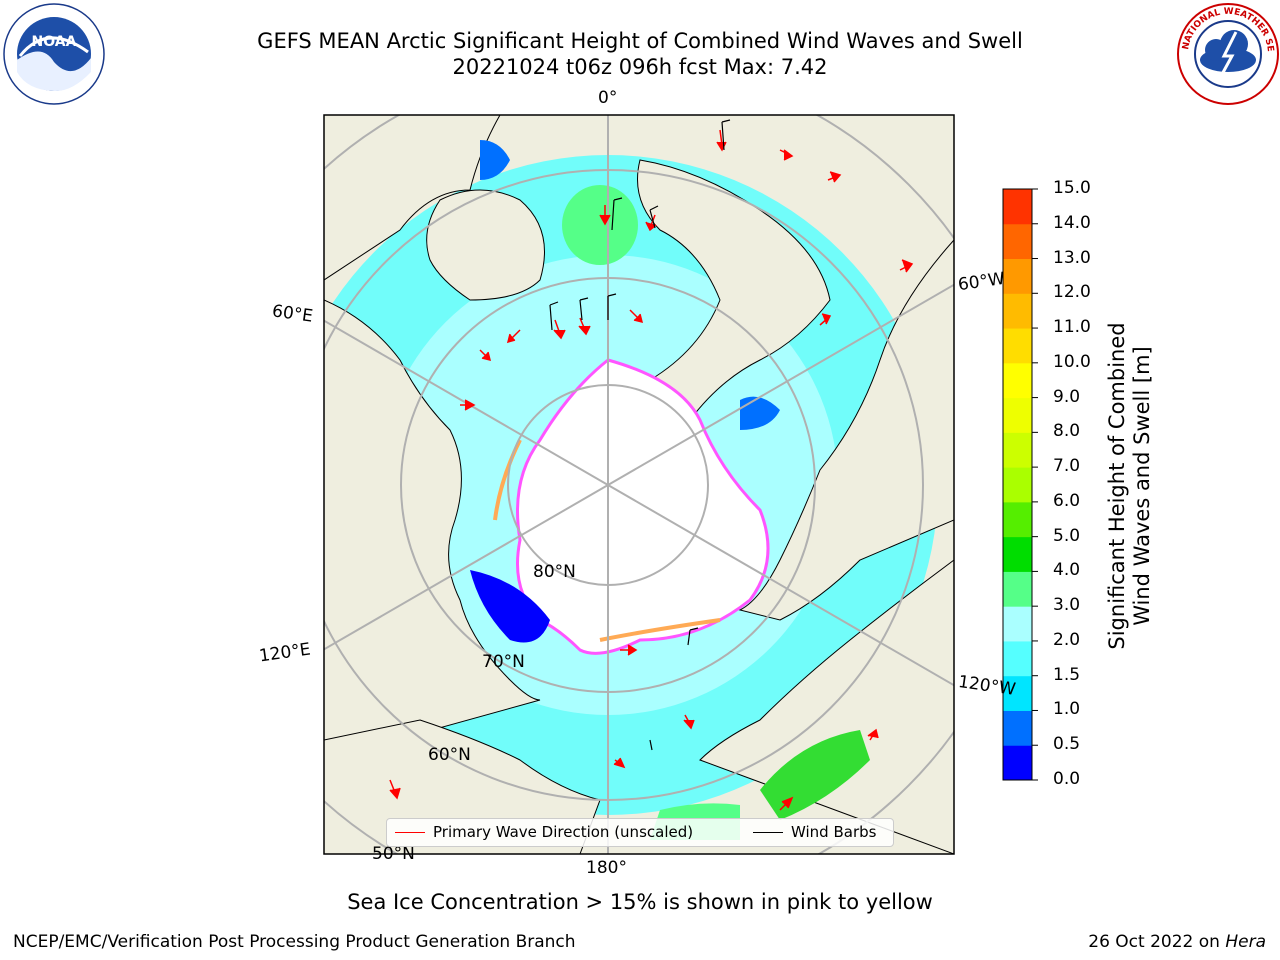 The image size is (1280, 960). What do you see at coordinates (600, 225) in the screenshot?
I see `wave-area-atlantic` at bounding box center [600, 225].